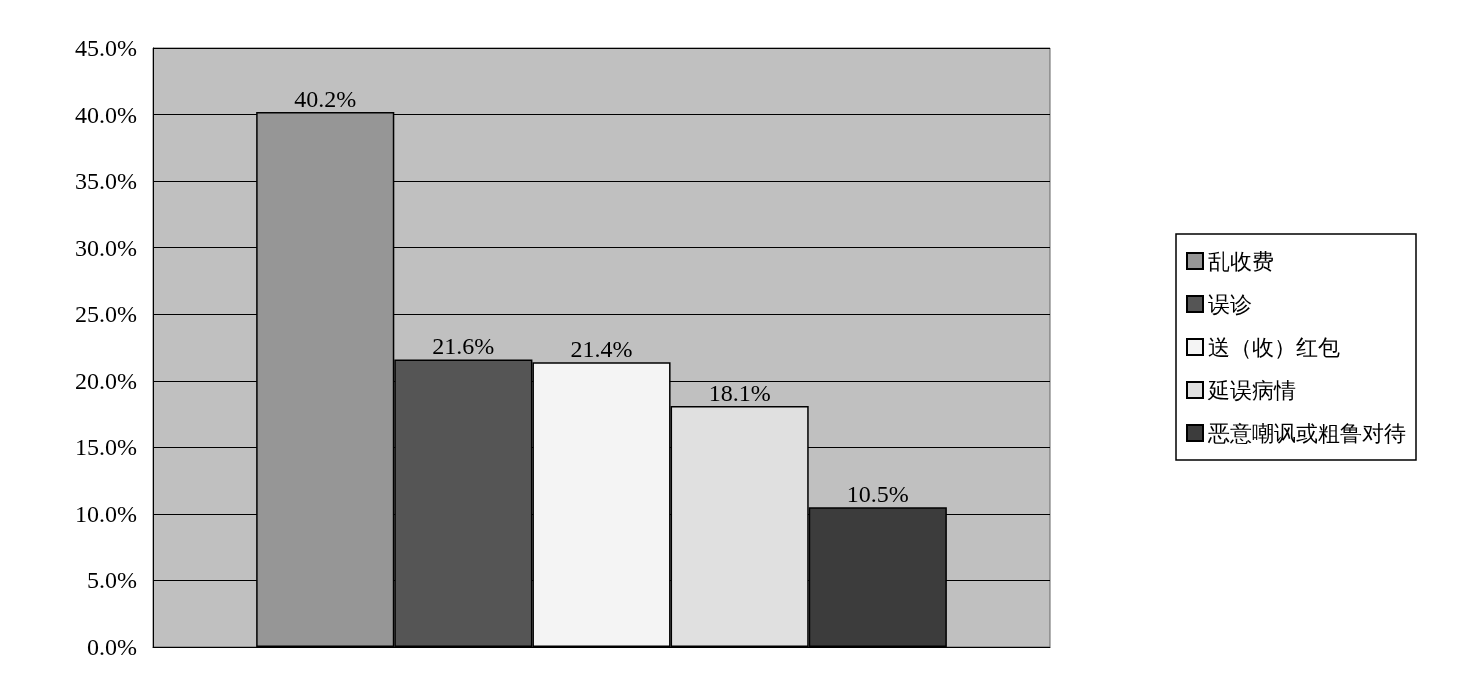 Image resolution: width=1484 pixels, height=694 pixels. I want to click on y-tick-label: 0.0%, so click(112, 647).